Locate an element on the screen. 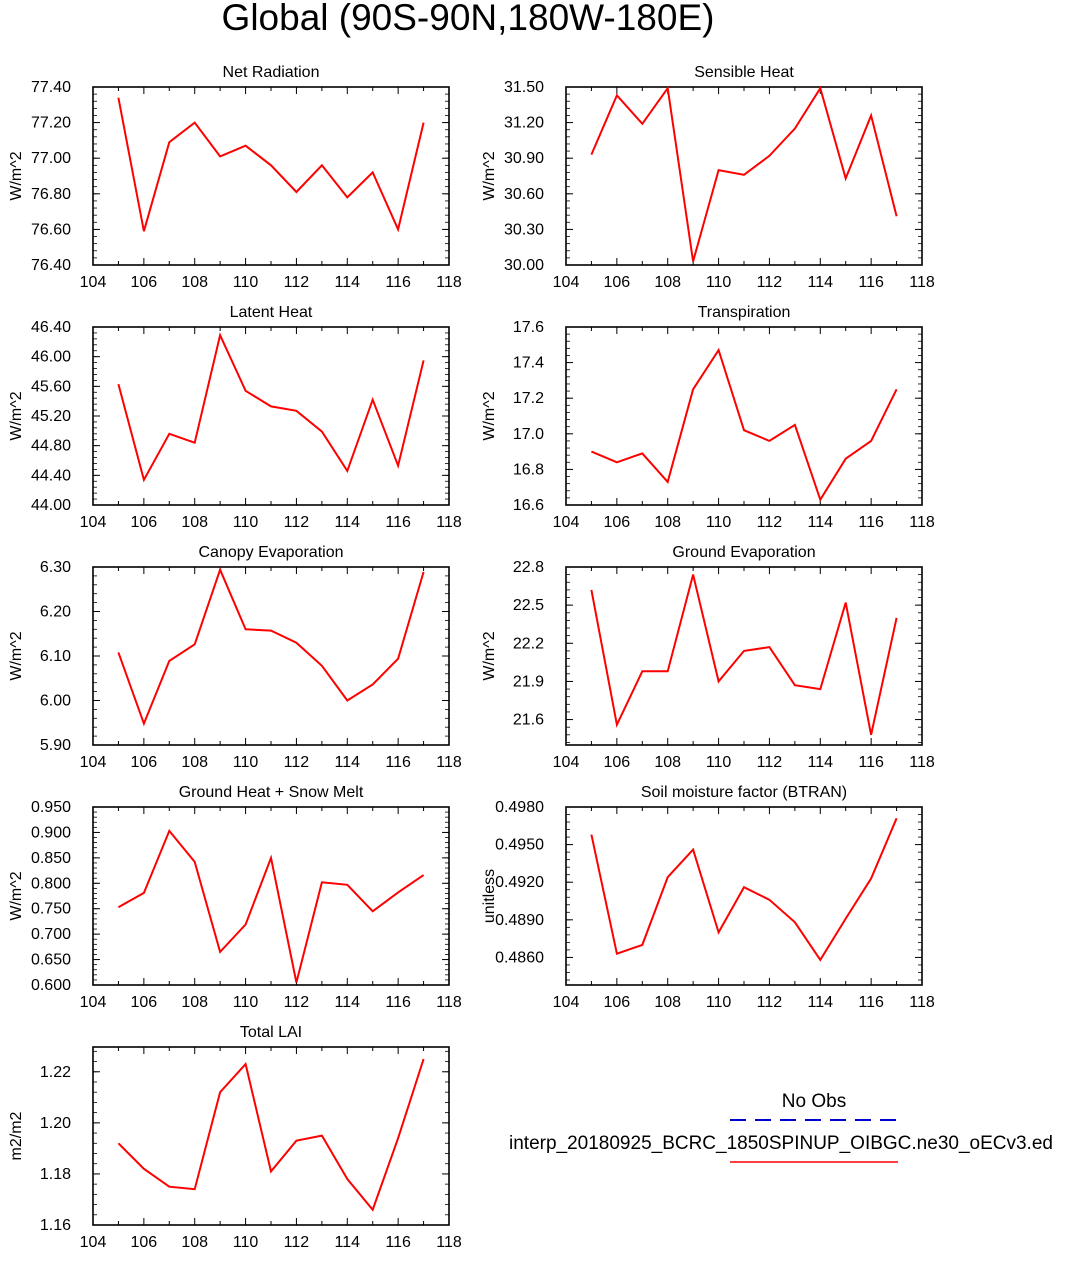 This screenshot has width=1079, height=1261. chart-title: Latent Heat is located at coordinates (271, 312).